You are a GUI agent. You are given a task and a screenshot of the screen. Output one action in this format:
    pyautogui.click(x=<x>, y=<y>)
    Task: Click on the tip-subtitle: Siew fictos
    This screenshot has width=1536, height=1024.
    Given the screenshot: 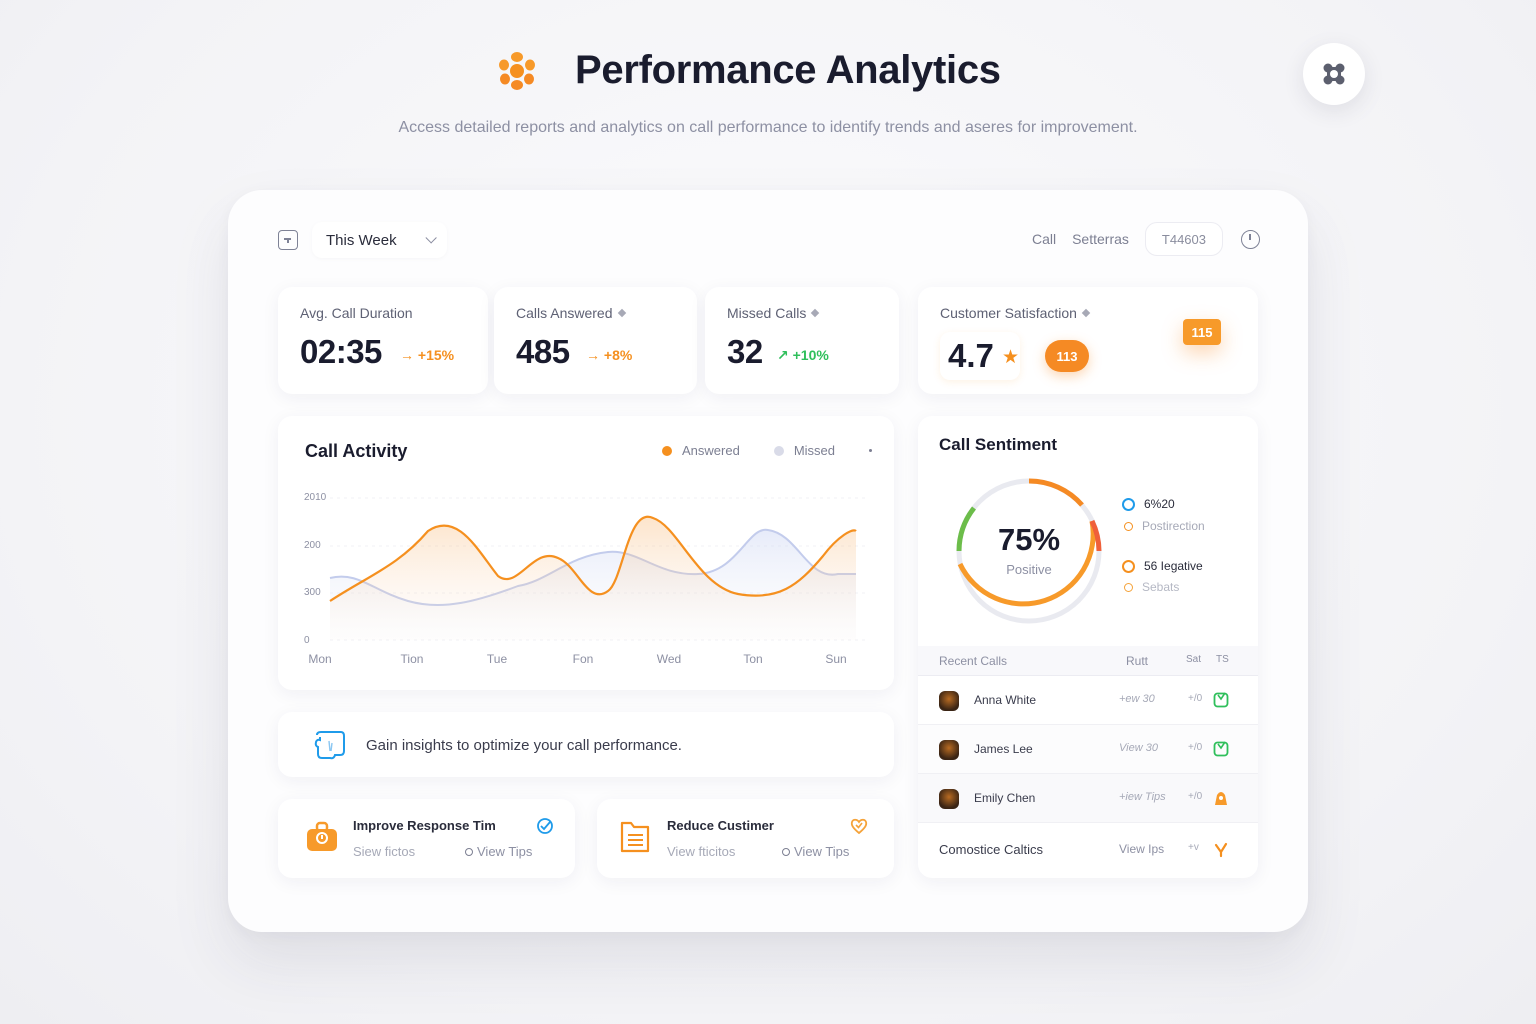 What is the action you would take?
    pyautogui.click(x=384, y=851)
    